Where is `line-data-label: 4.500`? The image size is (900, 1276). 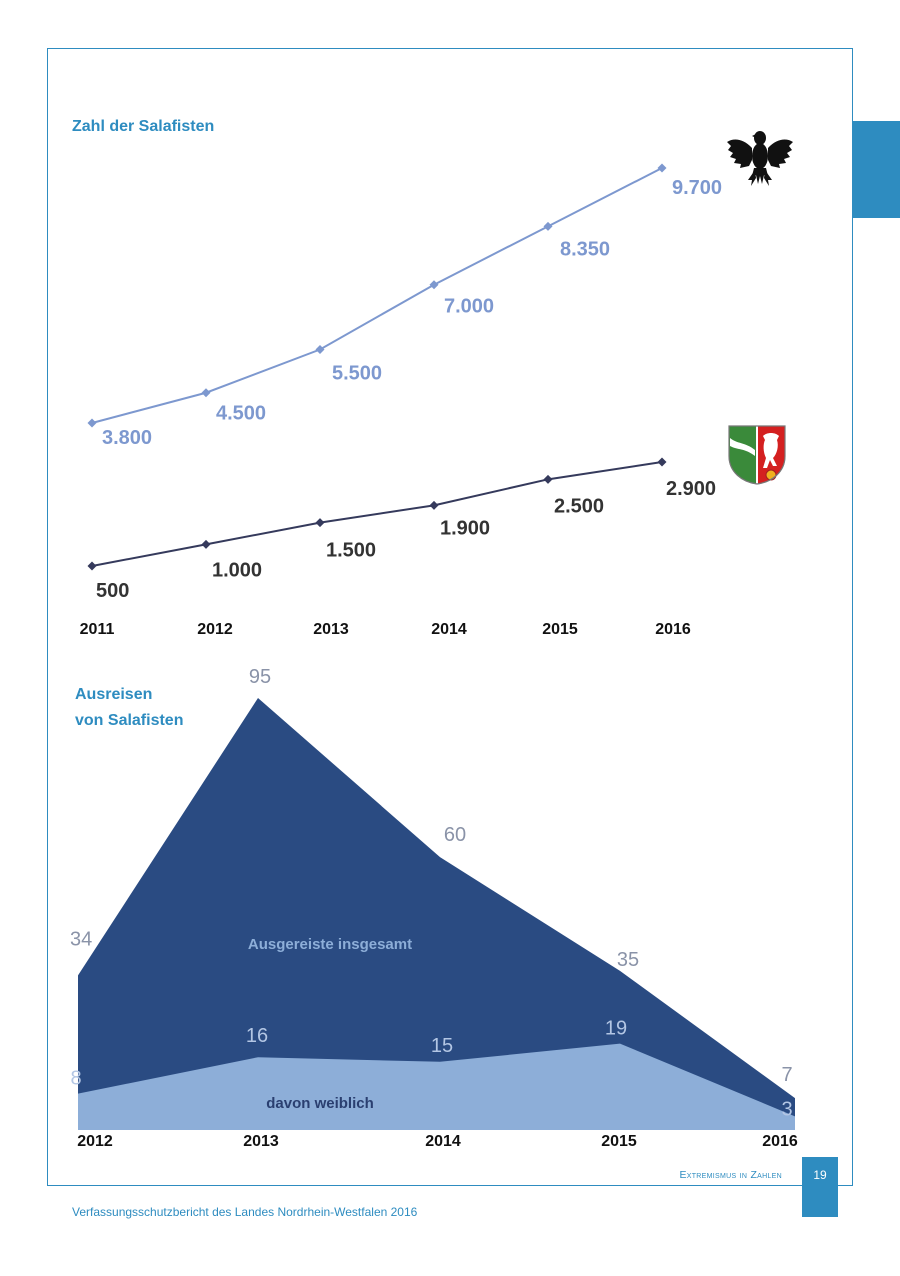
line-data-label: 4.500 is located at coordinates (241, 414).